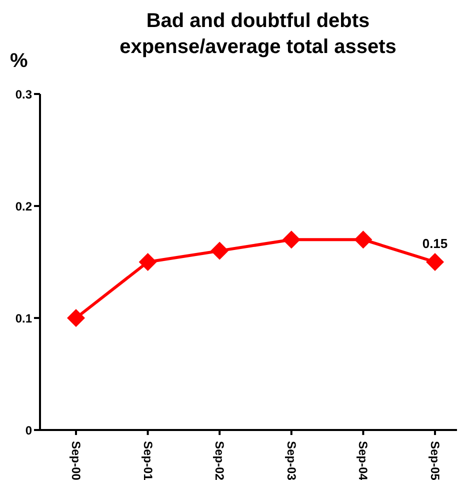  Describe the element at coordinates (258, 34) in the screenshot. I see `chart-title: Bad and doubtful debts expense/average total assets` at that location.